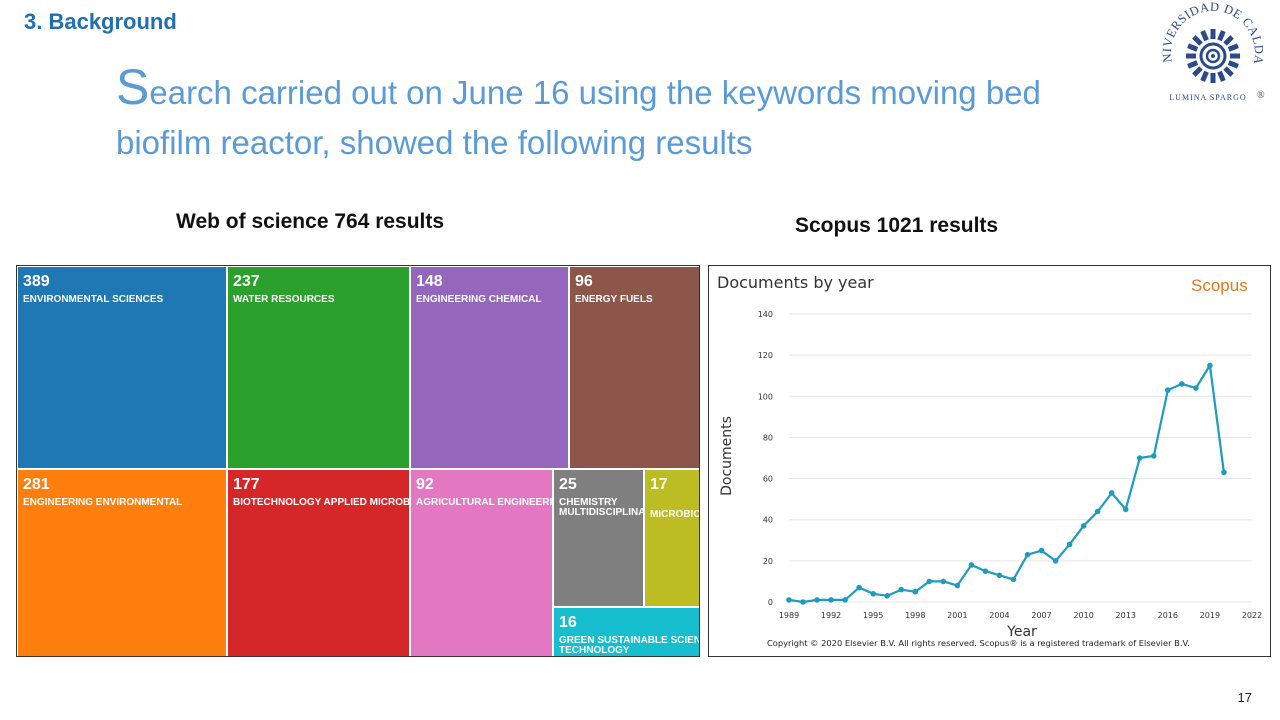  I want to click on y-axis-ticks: 0 20 40 60 80 100 120 140, so click(765, 458).